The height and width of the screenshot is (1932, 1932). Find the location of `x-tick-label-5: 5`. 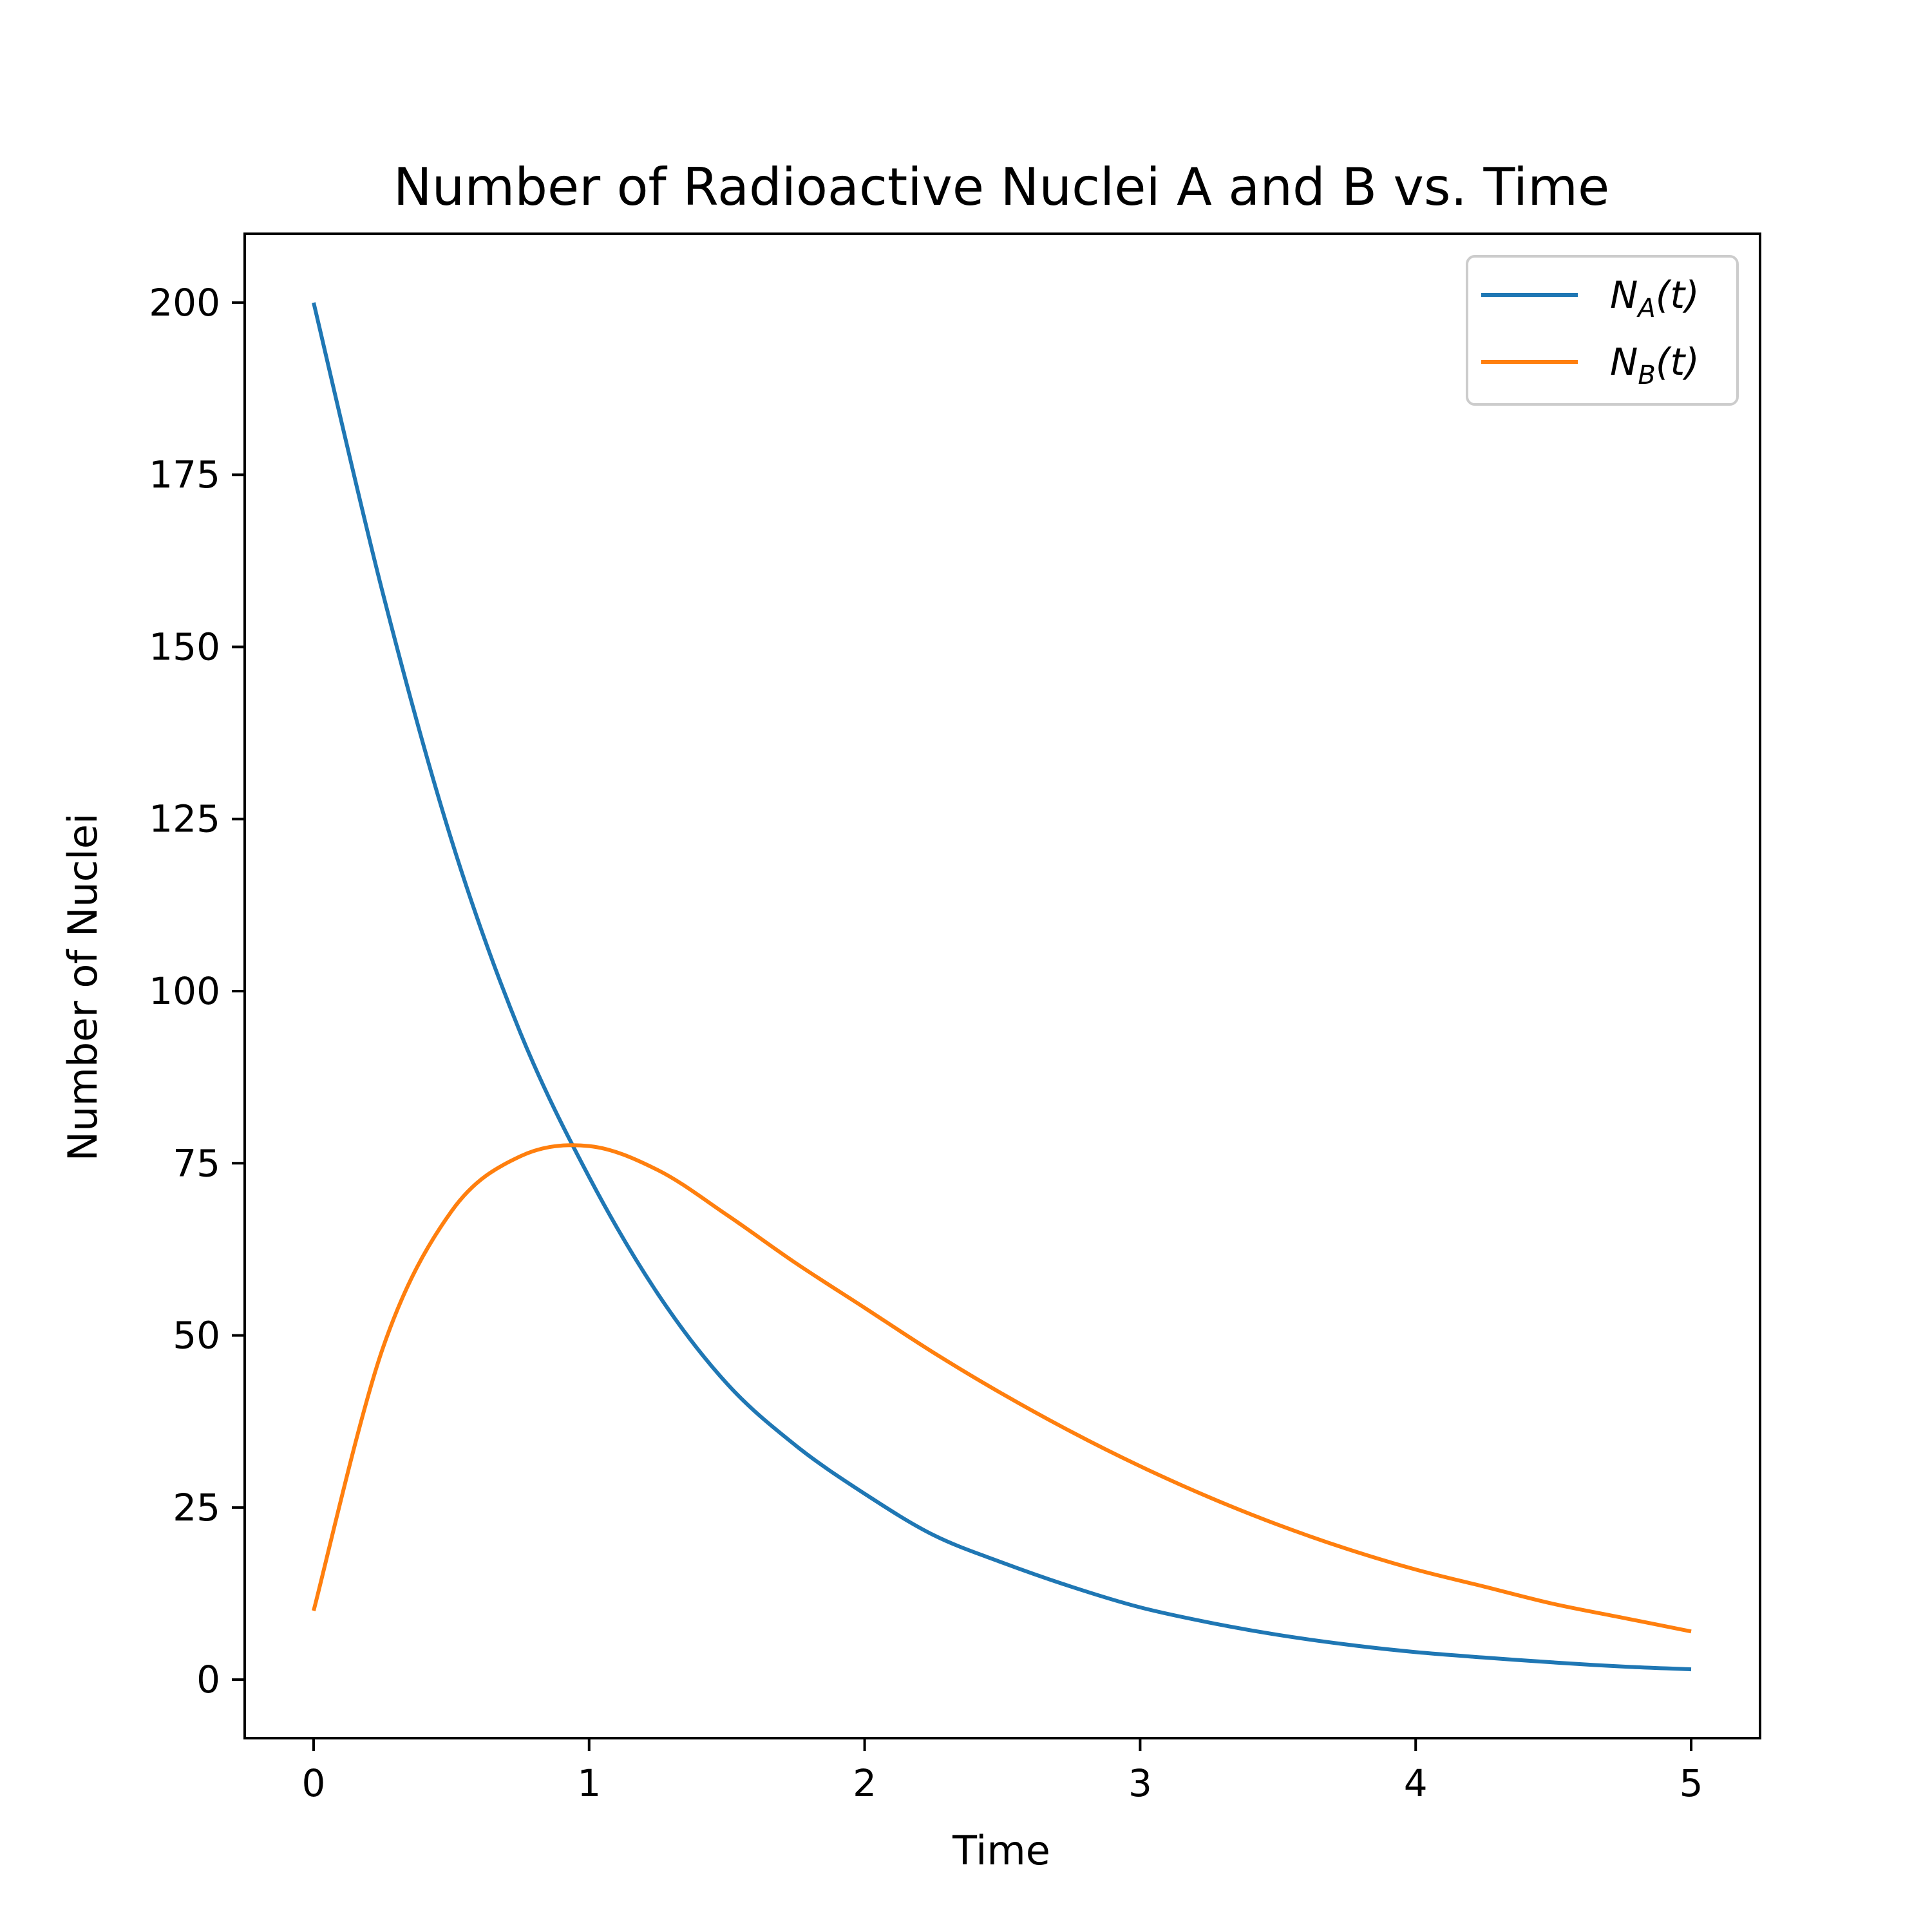

x-tick-label-5: 5 is located at coordinates (1692, 1783).